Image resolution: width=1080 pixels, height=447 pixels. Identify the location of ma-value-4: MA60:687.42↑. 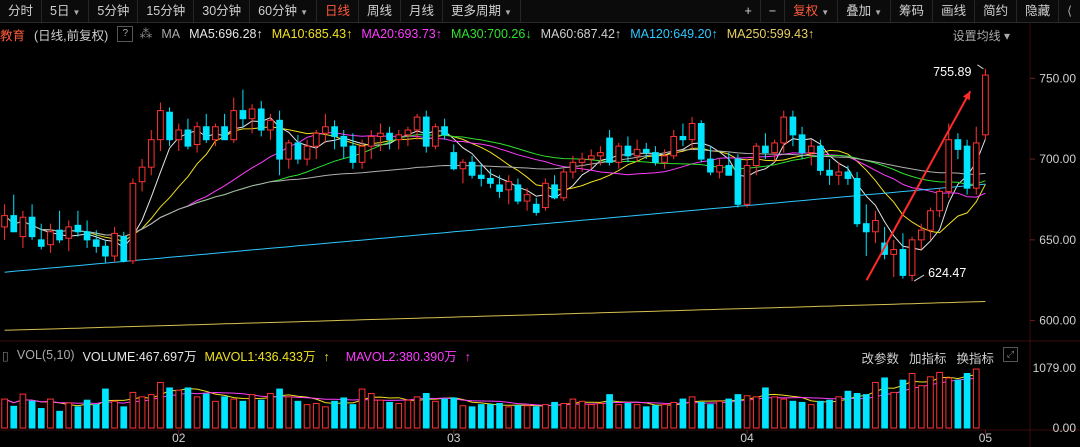
(581, 34).